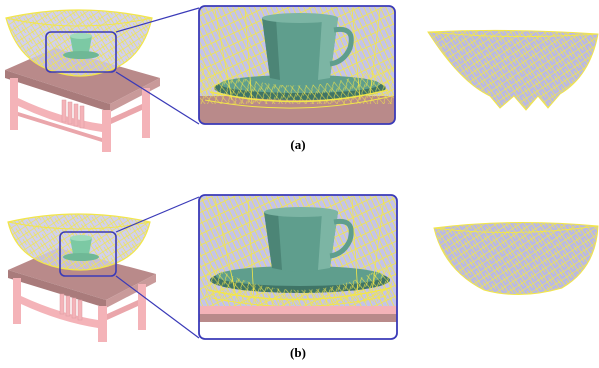  What do you see at coordinates (513, 70) in the screenshot?
I see `bowl-isolated-a` at bounding box center [513, 70].